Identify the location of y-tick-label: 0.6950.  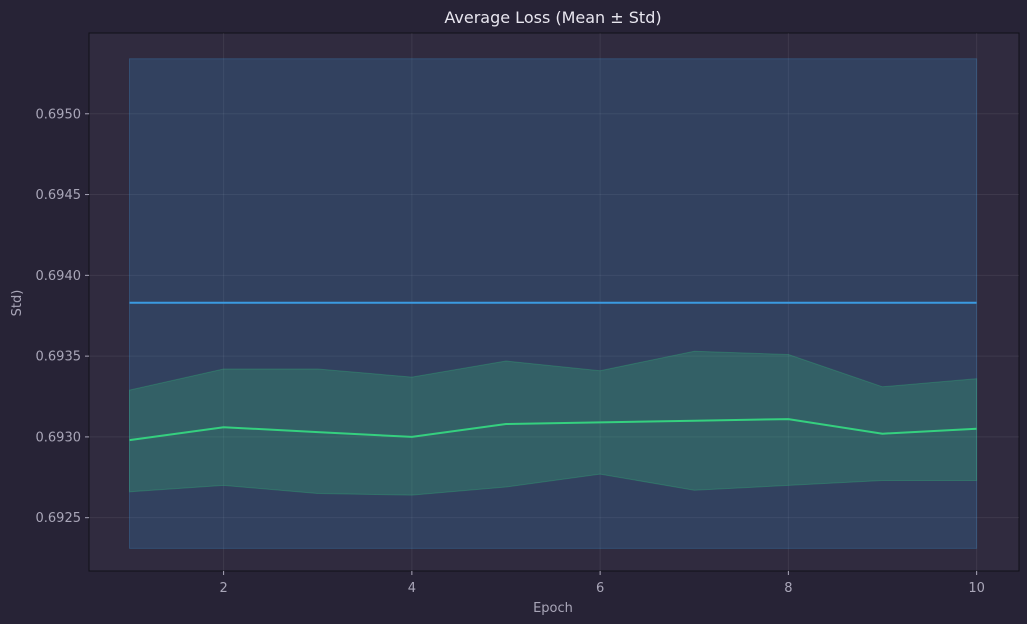
(59, 114).